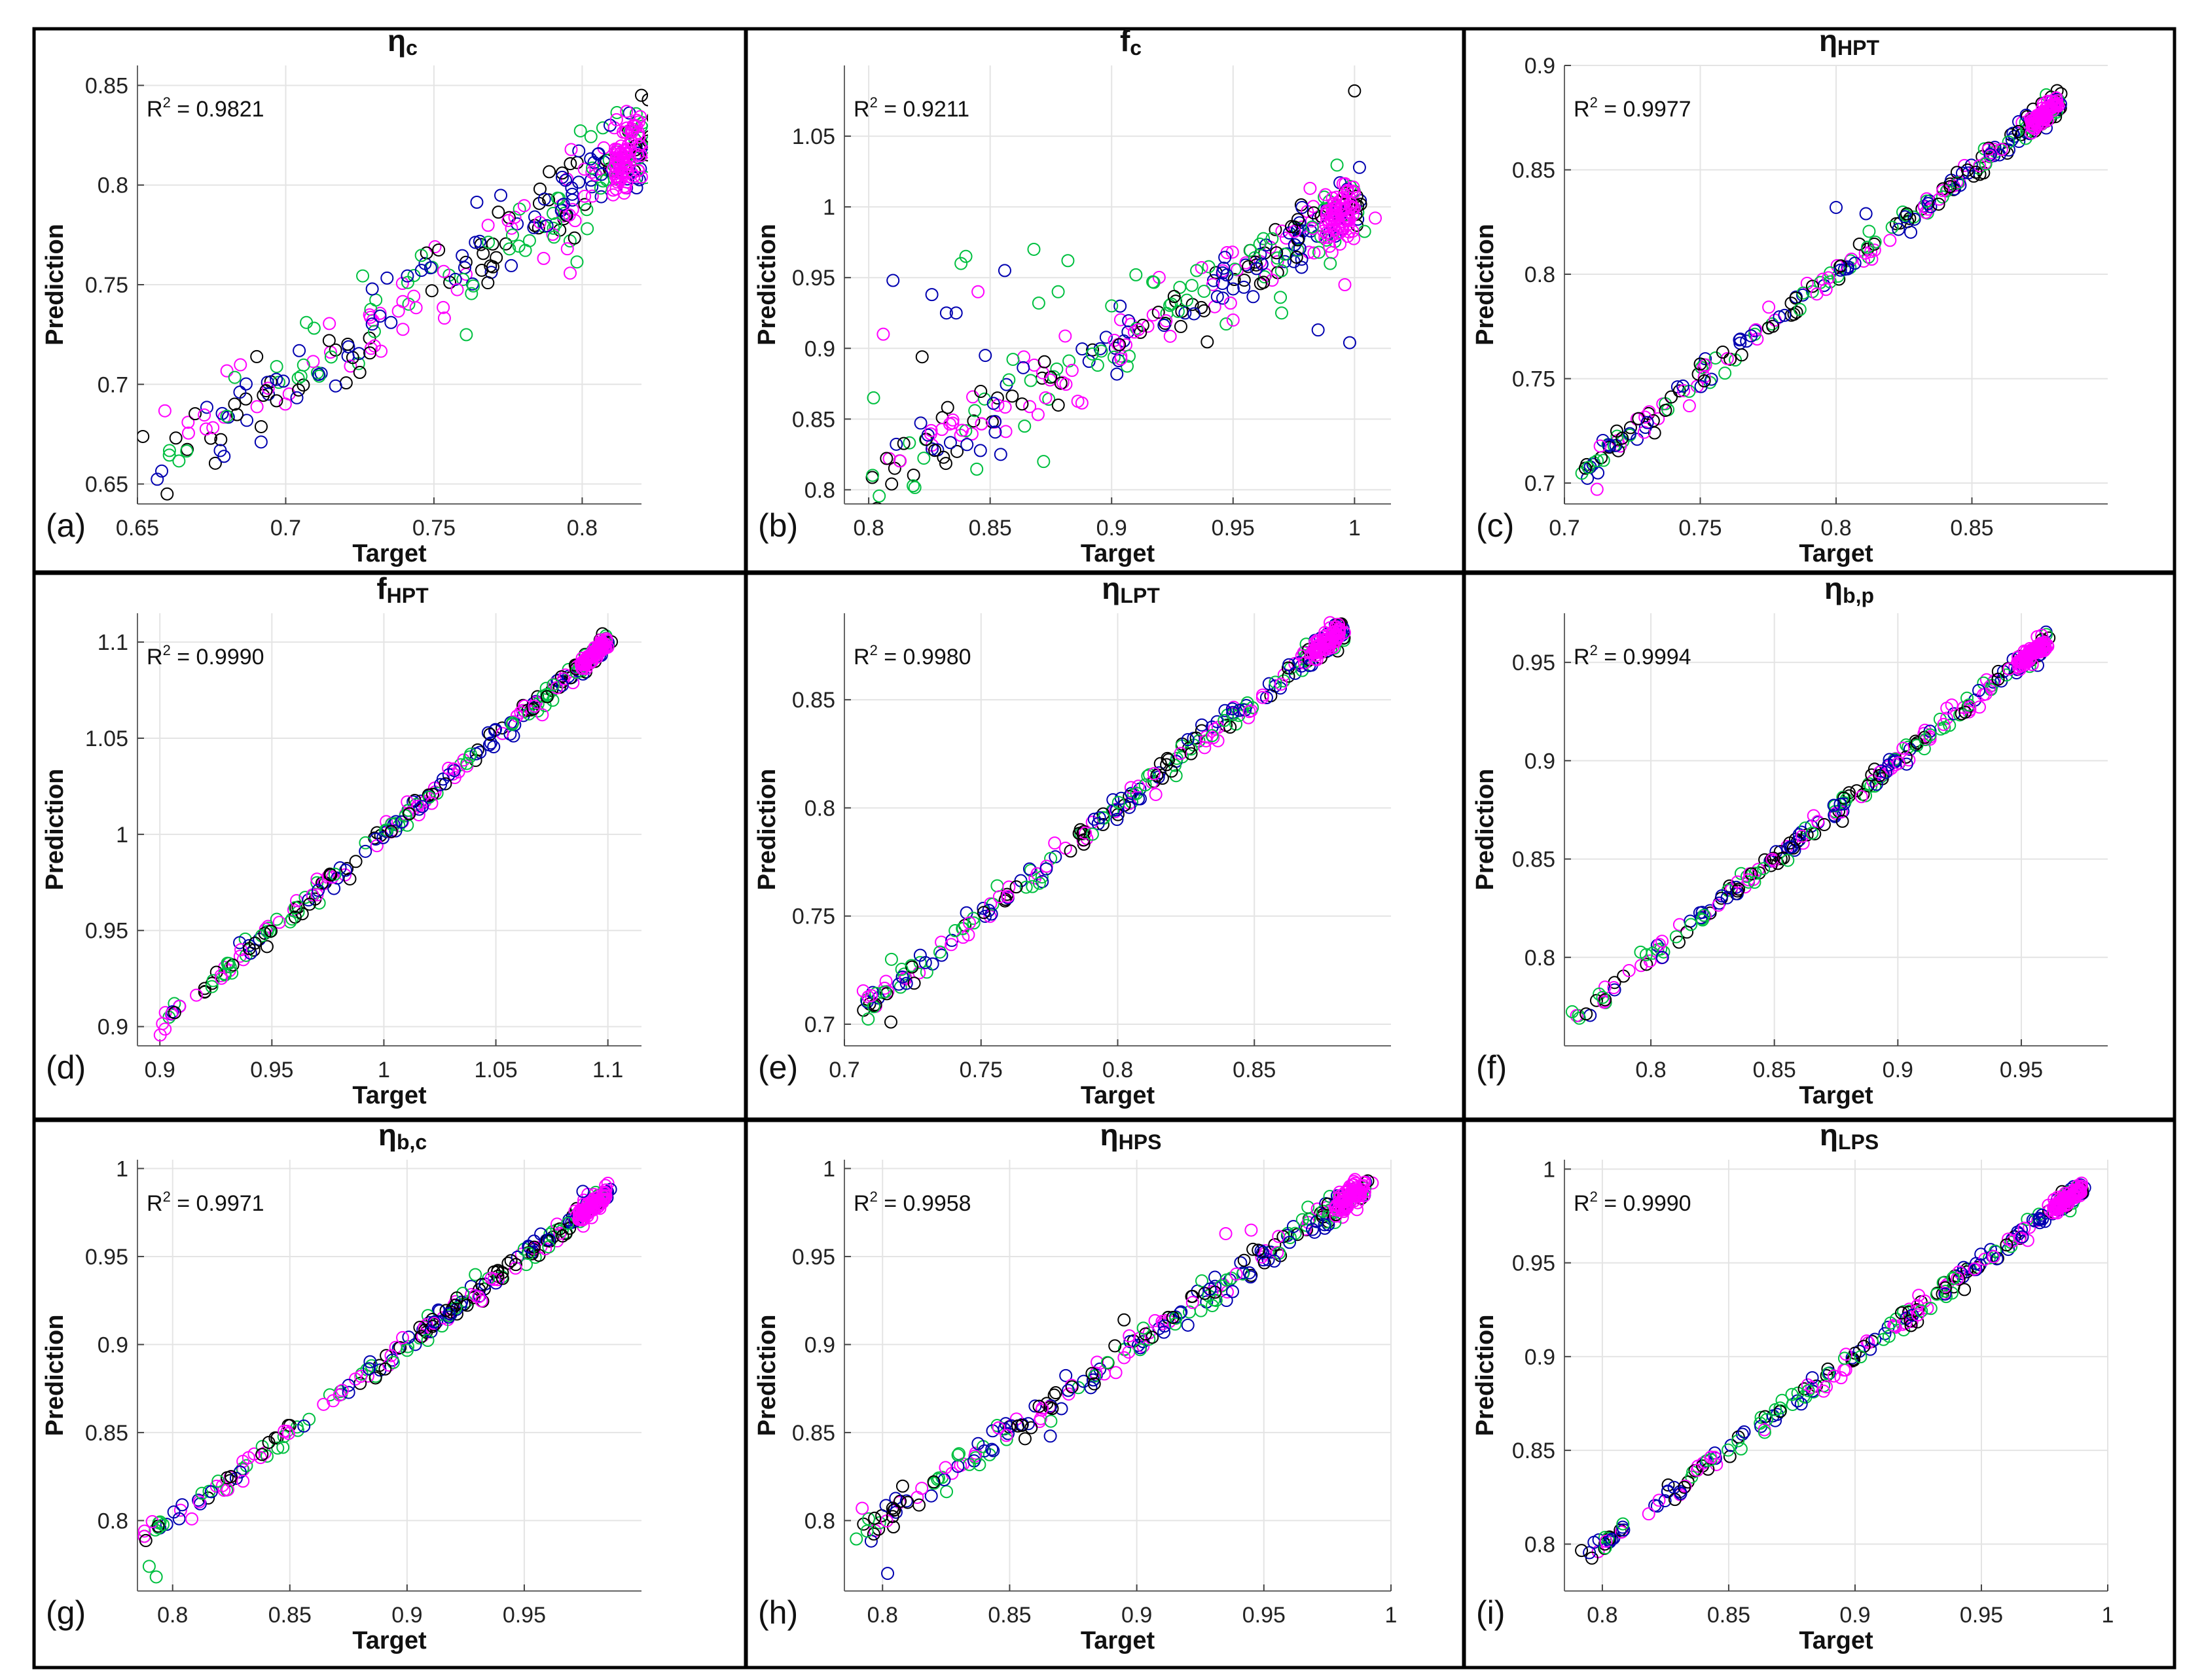 This screenshot has width=2202, height=1680. What do you see at coordinates (767, 1376) in the screenshot?
I see `y-axis-label: Prediction` at bounding box center [767, 1376].